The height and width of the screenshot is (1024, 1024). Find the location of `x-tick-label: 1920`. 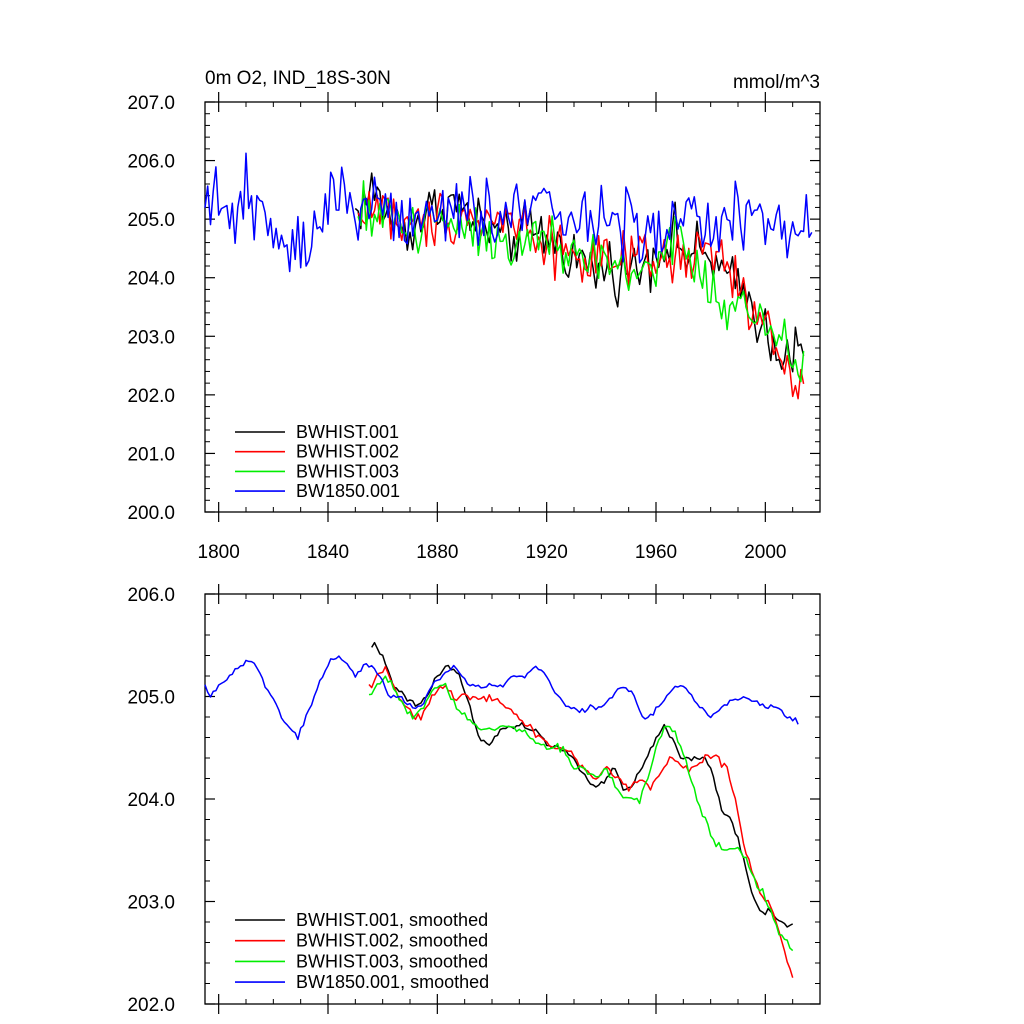

x-tick-label: 1920 is located at coordinates (547, 552).